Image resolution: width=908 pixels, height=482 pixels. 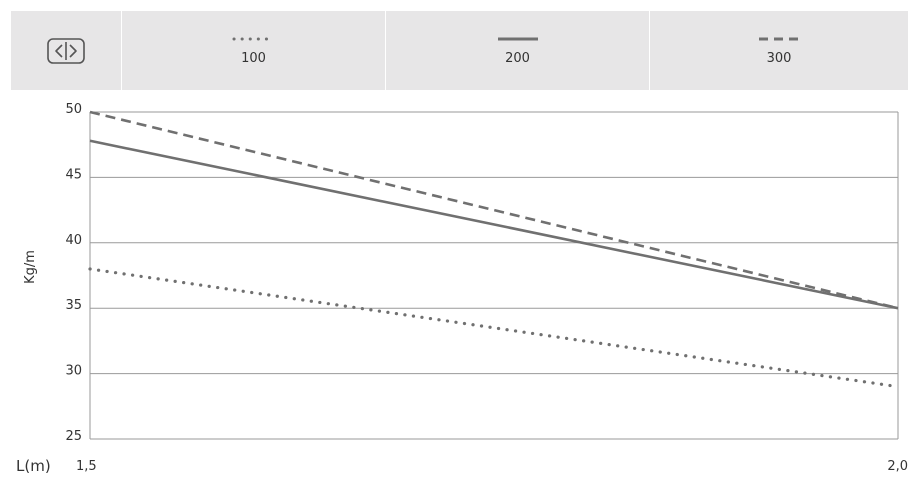 I want to click on legend-label: 300, so click(x=779, y=58).